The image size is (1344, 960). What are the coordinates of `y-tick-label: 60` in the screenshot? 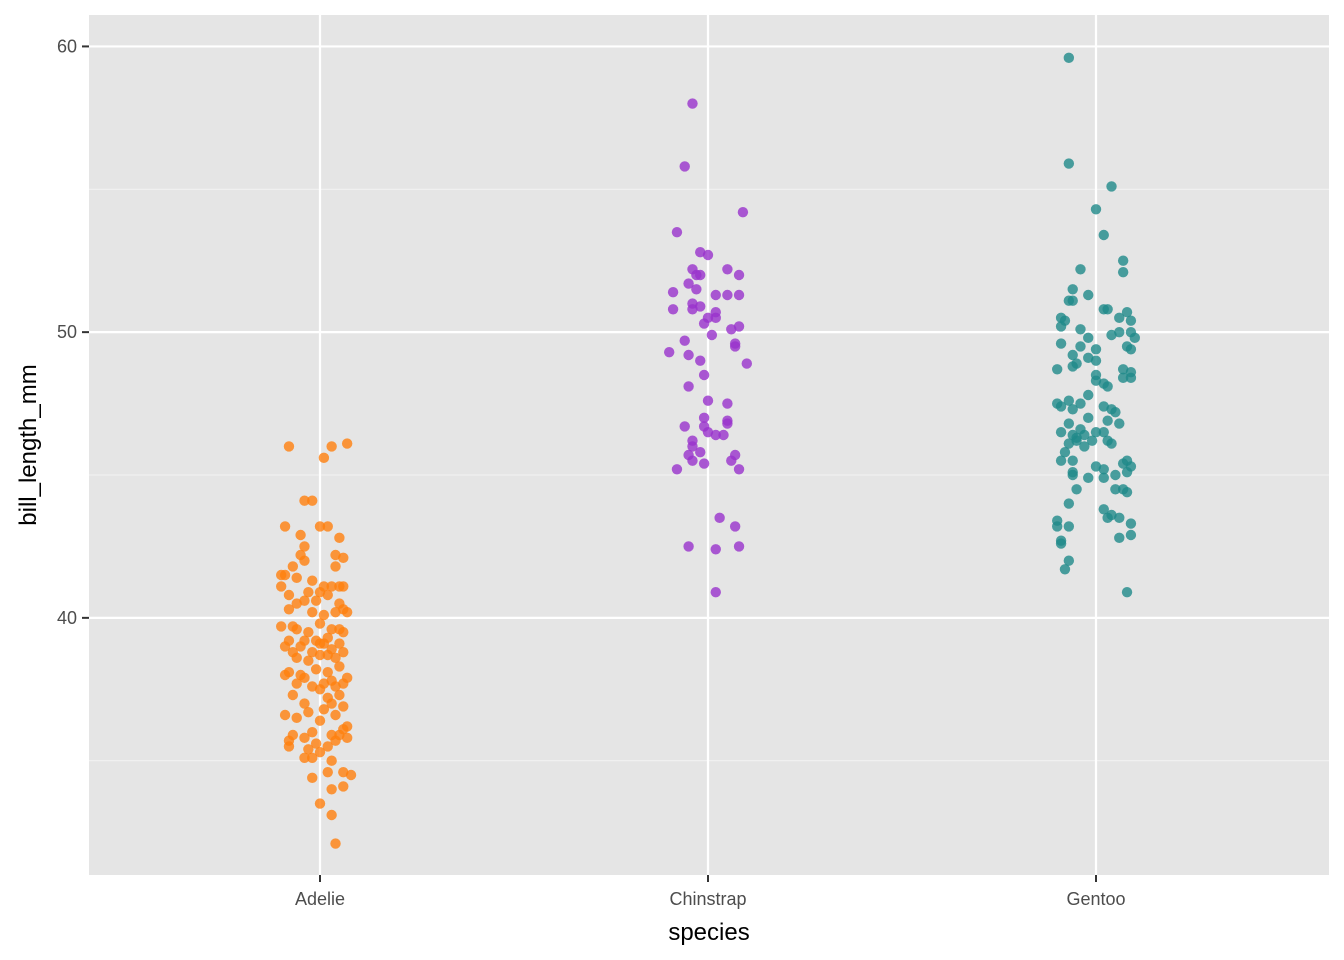 It's located at (67, 46).